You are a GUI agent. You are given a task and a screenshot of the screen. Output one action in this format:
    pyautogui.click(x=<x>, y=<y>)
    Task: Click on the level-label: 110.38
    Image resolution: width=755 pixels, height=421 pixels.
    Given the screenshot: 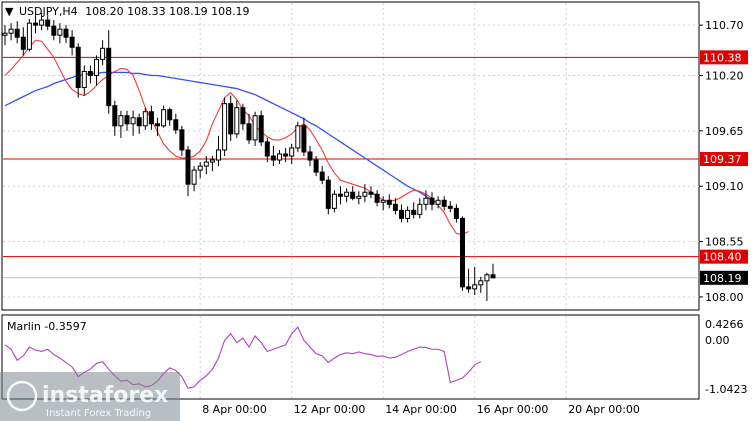 What is the action you would take?
    pyautogui.click(x=722, y=57)
    